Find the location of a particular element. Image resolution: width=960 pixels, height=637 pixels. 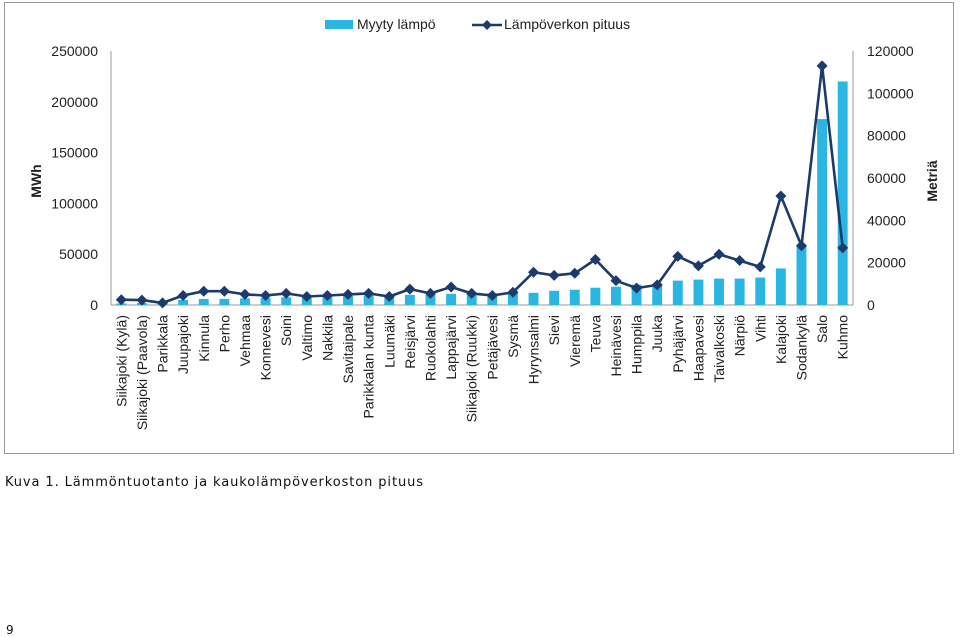

y-ticks: 0 50000 100000 150000 200000 250000 is located at coordinates (74, 178).